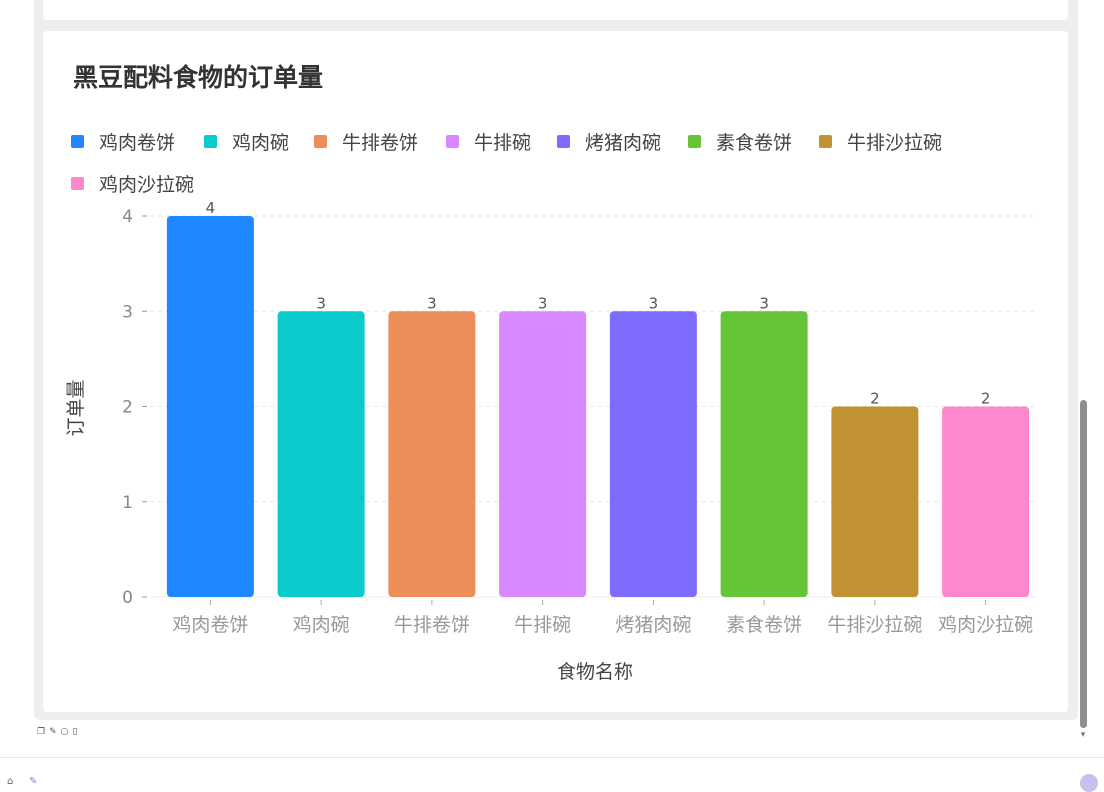  Describe the element at coordinates (321, 625) in the screenshot. I see `x-tick-label: 鸡肉碗` at that location.